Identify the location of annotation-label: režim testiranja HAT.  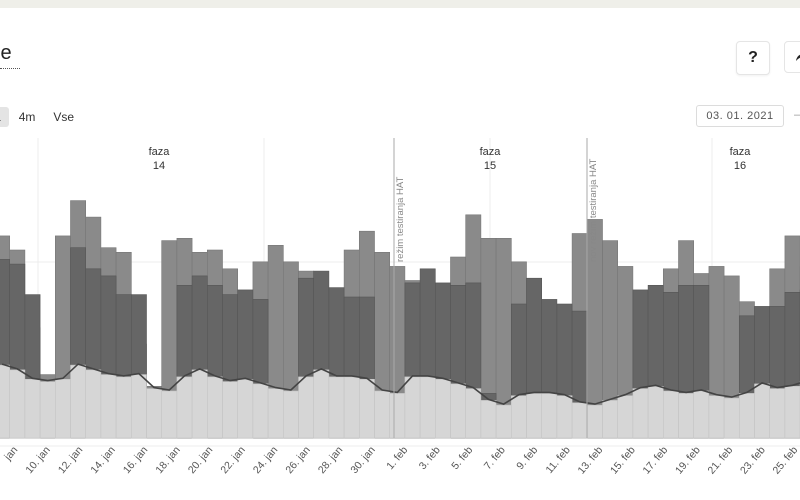
(400, 219).